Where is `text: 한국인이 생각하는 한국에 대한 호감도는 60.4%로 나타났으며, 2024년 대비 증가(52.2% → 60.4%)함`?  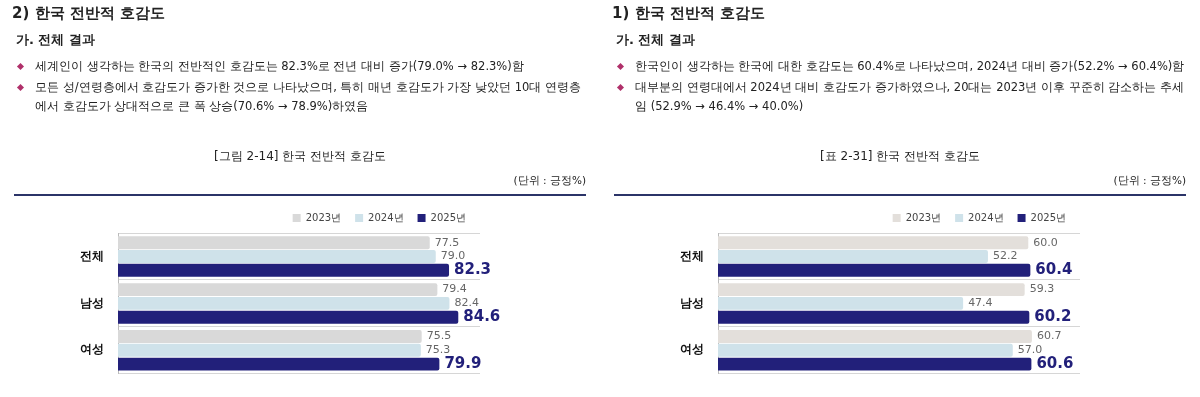 text: 한국인이 생각하는 한국에 대한 호감도는 60.4%로 나타났으며, 2024년 대비 증가(52.2% → 60.4%)함 is located at coordinates (910, 66).